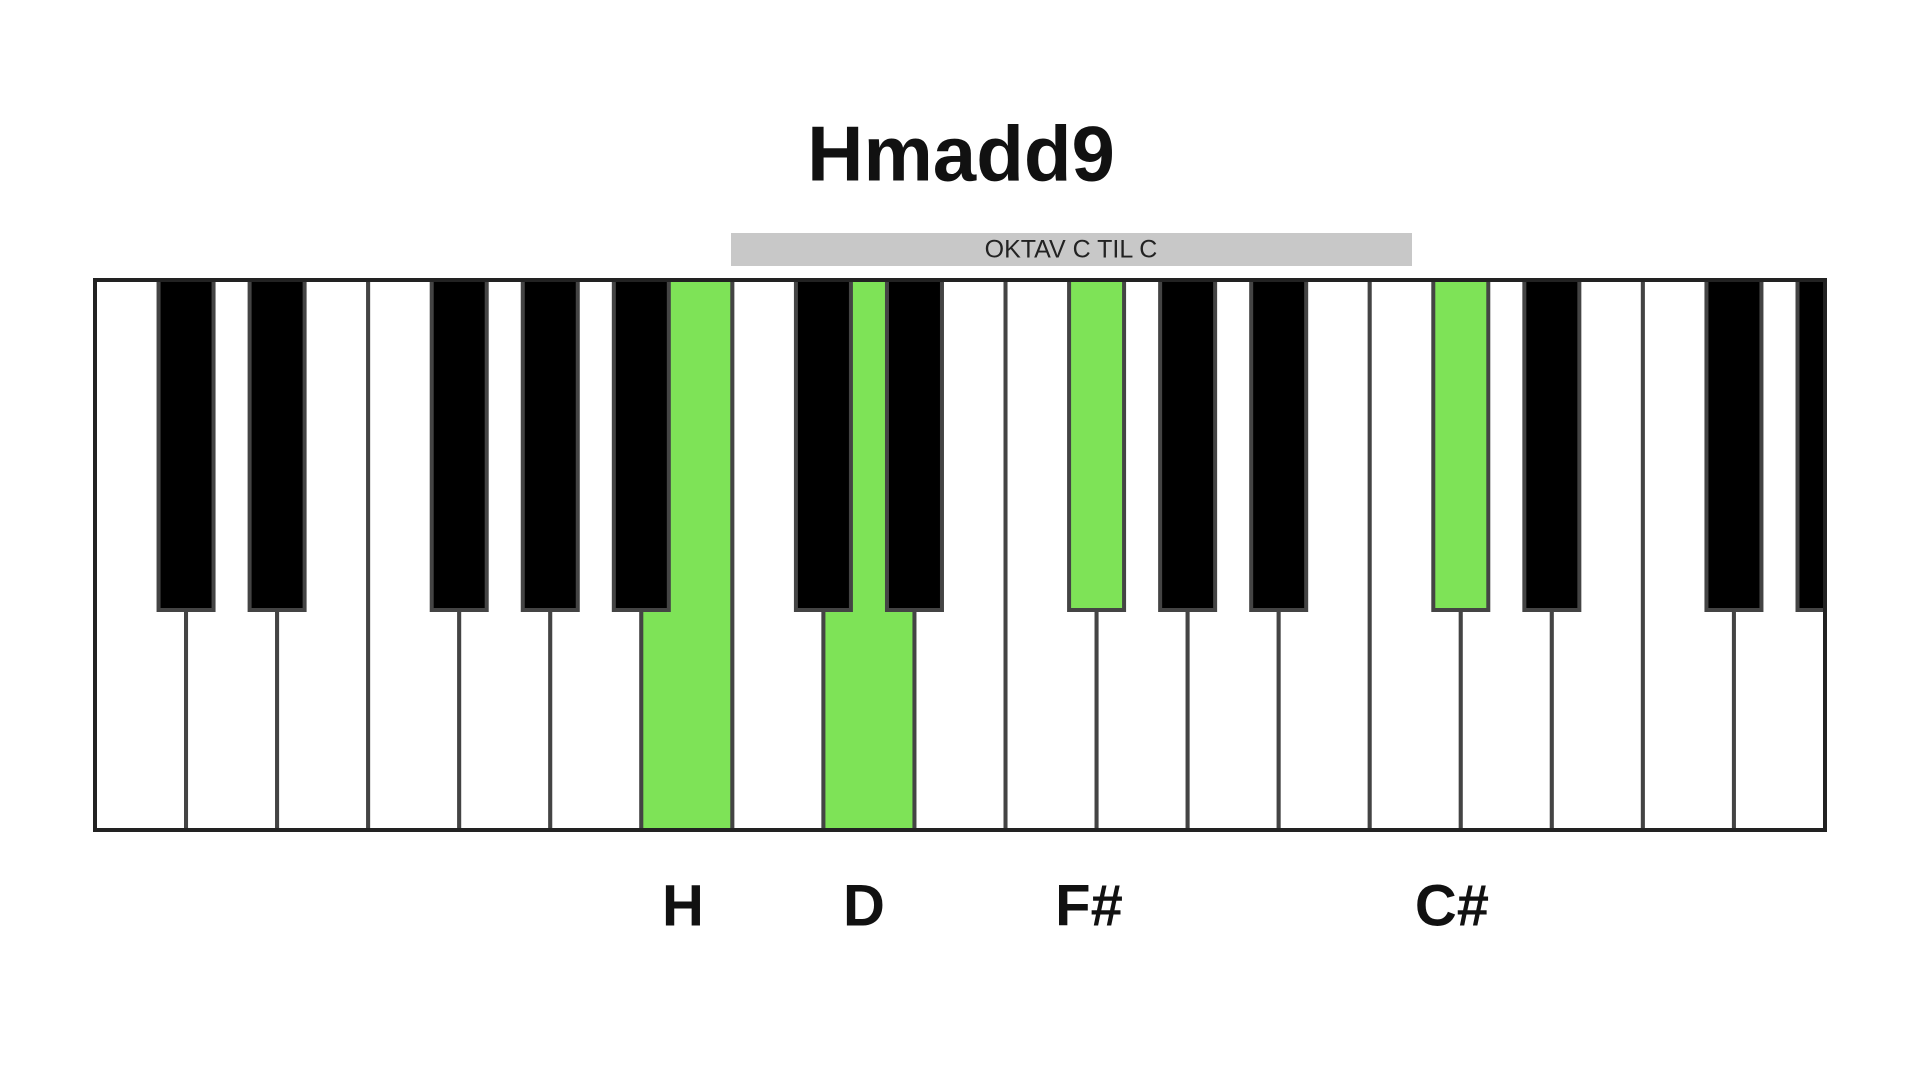 The width and height of the screenshot is (1920, 1080). What do you see at coordinates (683, 905) in the screenshot?
I see `note-label: H` at bounding box center [683, 905].